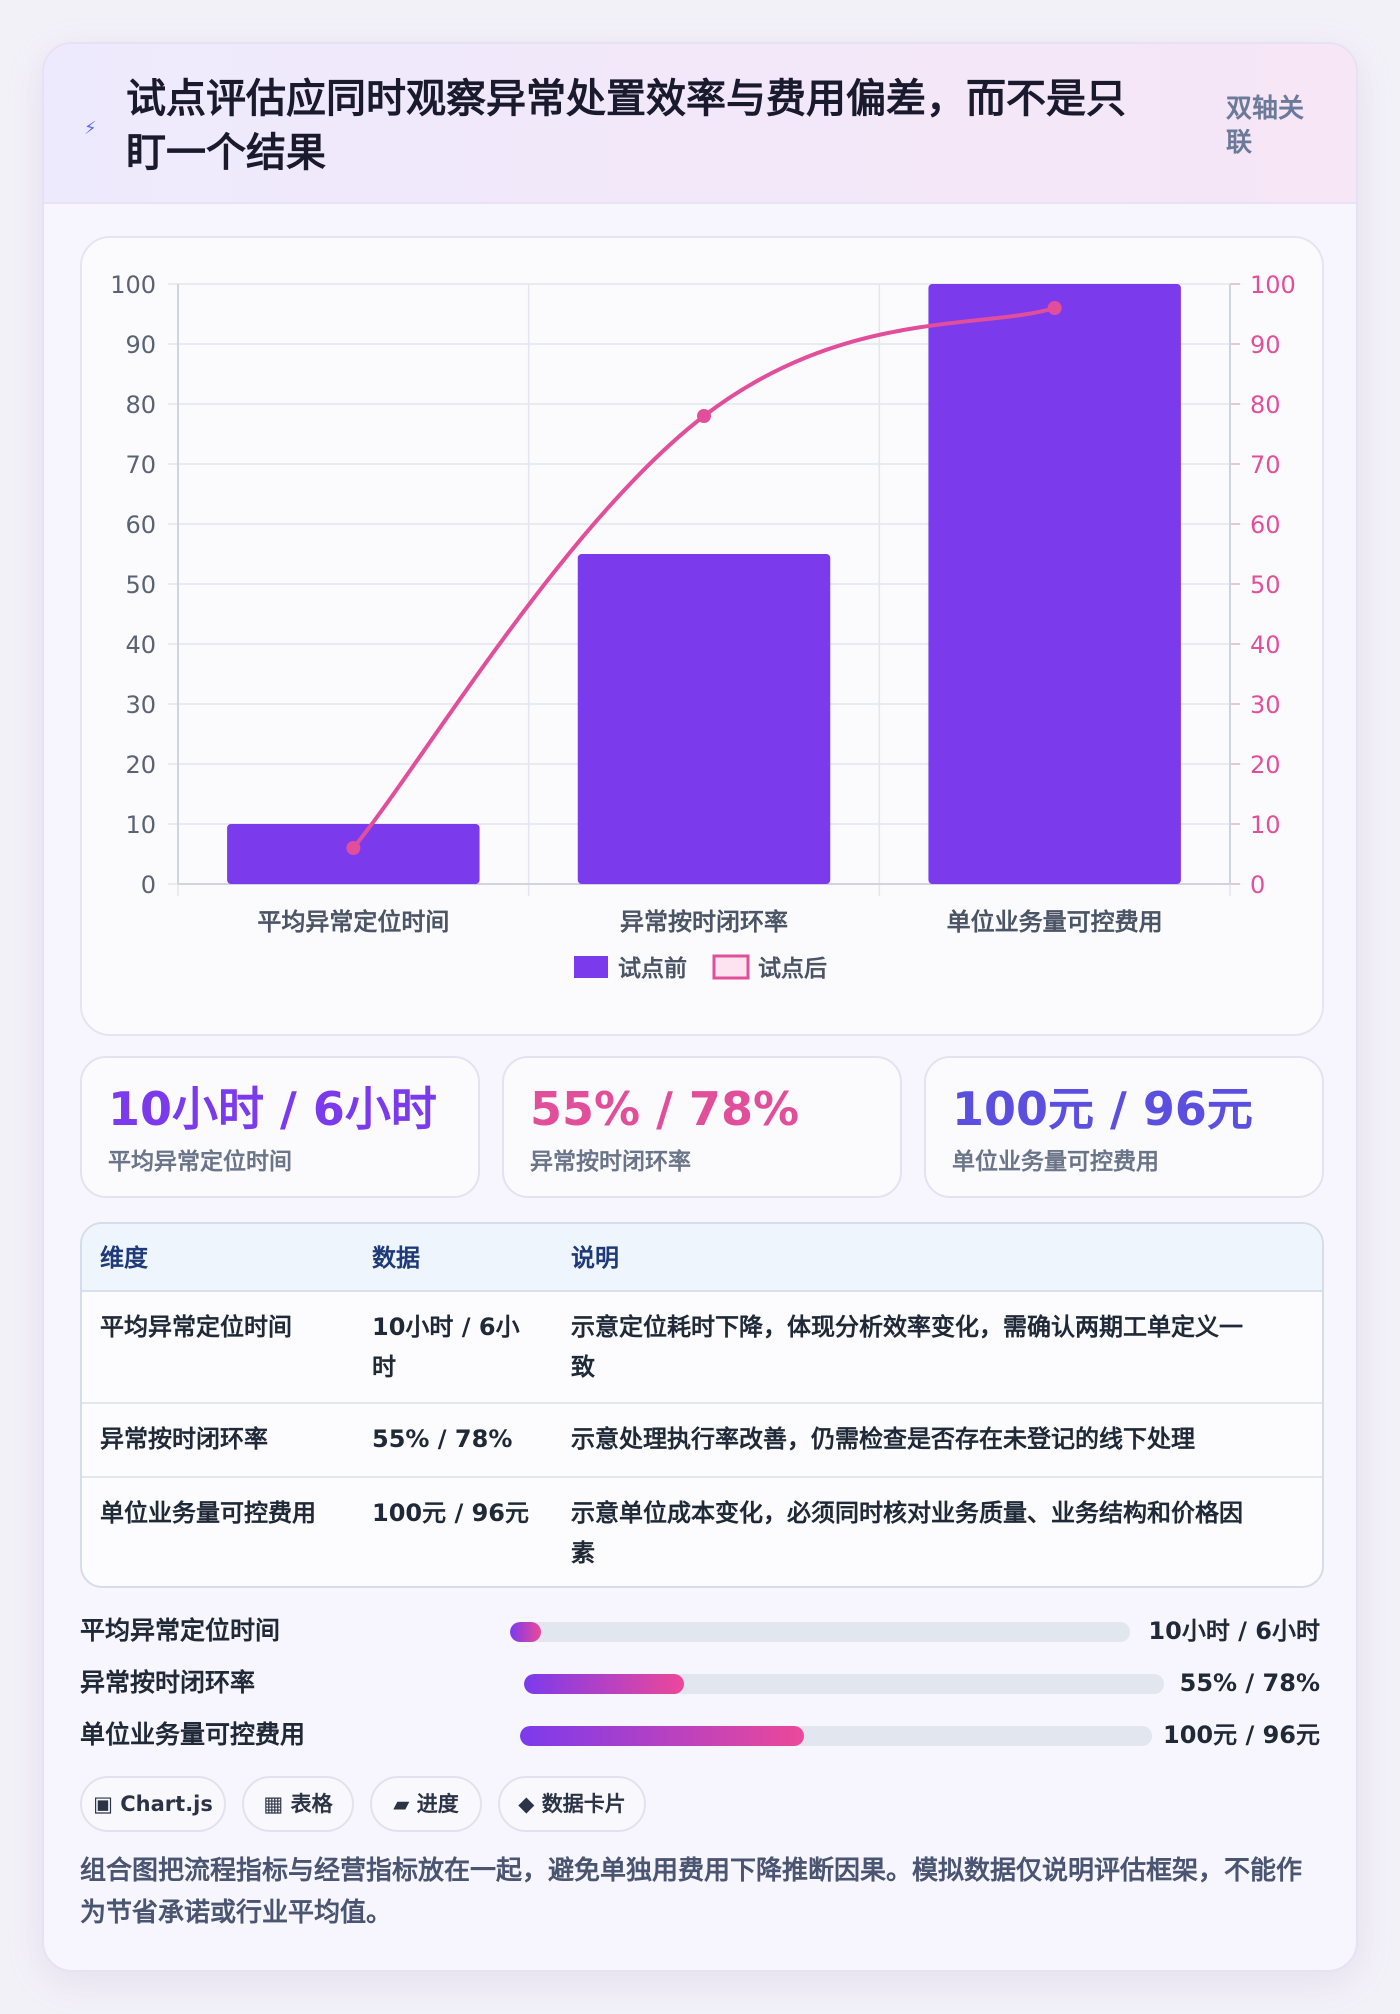 The height and width of the screenshot is (2014, 1400). Describe the element at coordinates (626, 126) in the screenshot. I see `page-title: 试点评估应同时观察异常处置效率与费用偏差，而不是只盯一个结果` at that location.